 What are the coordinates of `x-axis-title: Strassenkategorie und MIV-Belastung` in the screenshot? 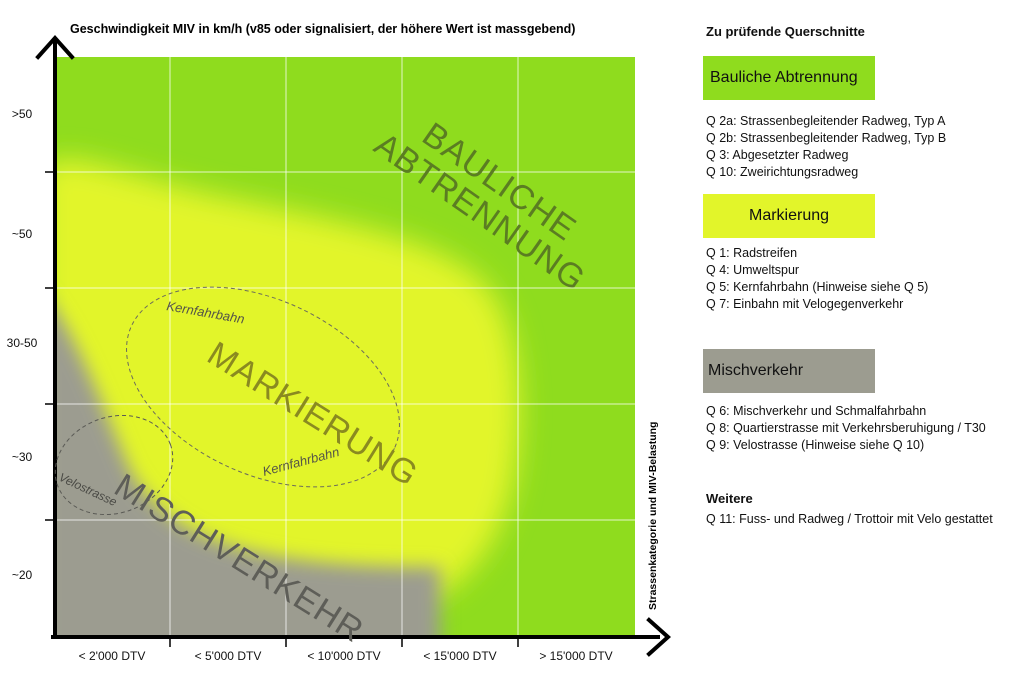 It's located at (653, 516).